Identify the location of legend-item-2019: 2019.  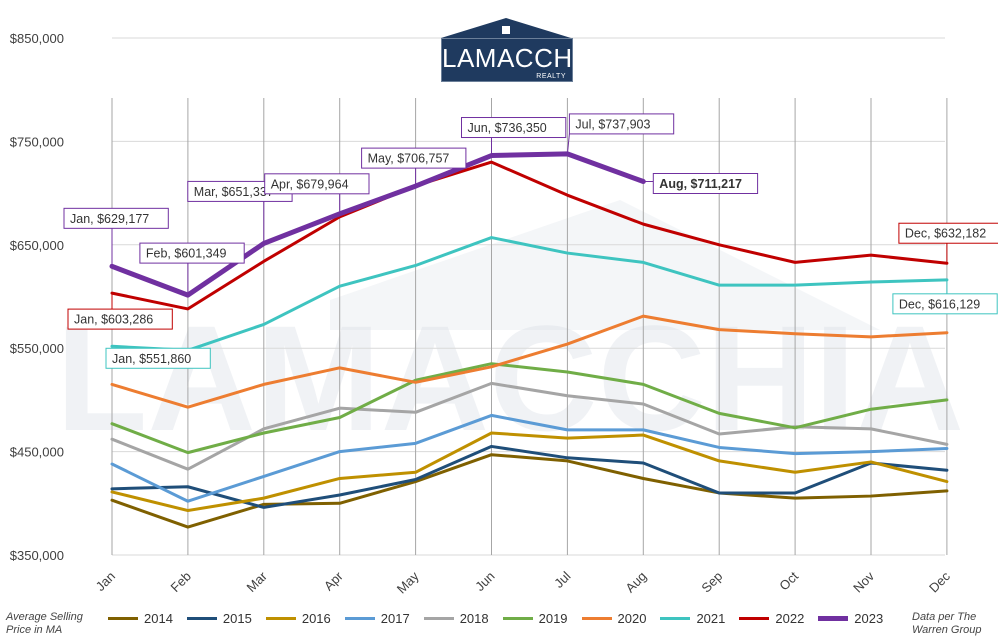
(535, 618).